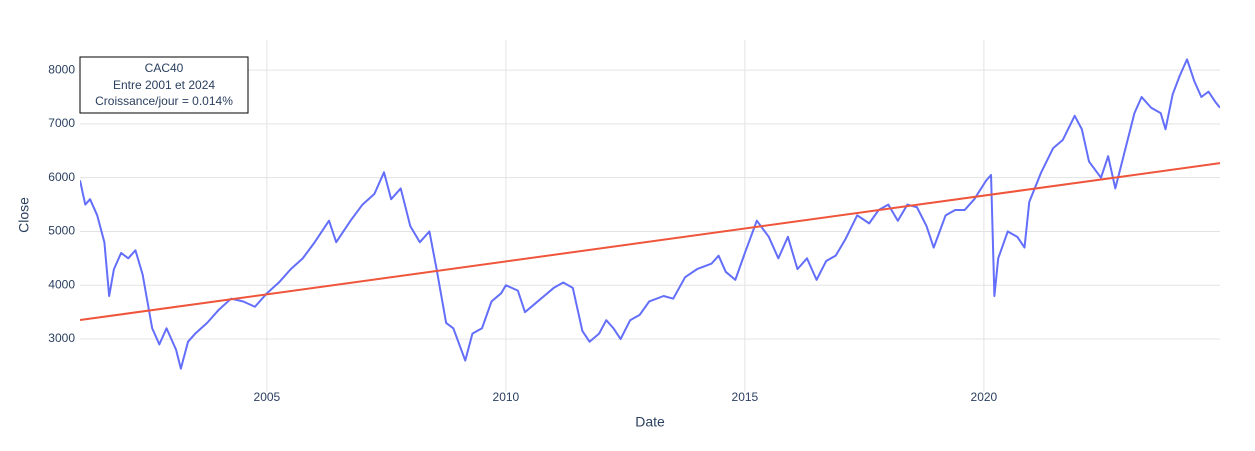 The width and height of the screenshot is (1255, 451). Describe the element at coordinates (650, 422) in the screenshot. I see `x-axis-title: Date` at that location.